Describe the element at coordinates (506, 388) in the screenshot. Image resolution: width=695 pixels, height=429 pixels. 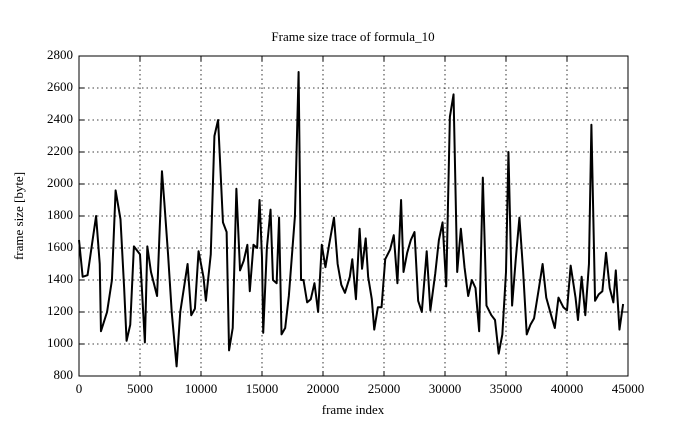
I see `x-tick-label: 35000` at that location.